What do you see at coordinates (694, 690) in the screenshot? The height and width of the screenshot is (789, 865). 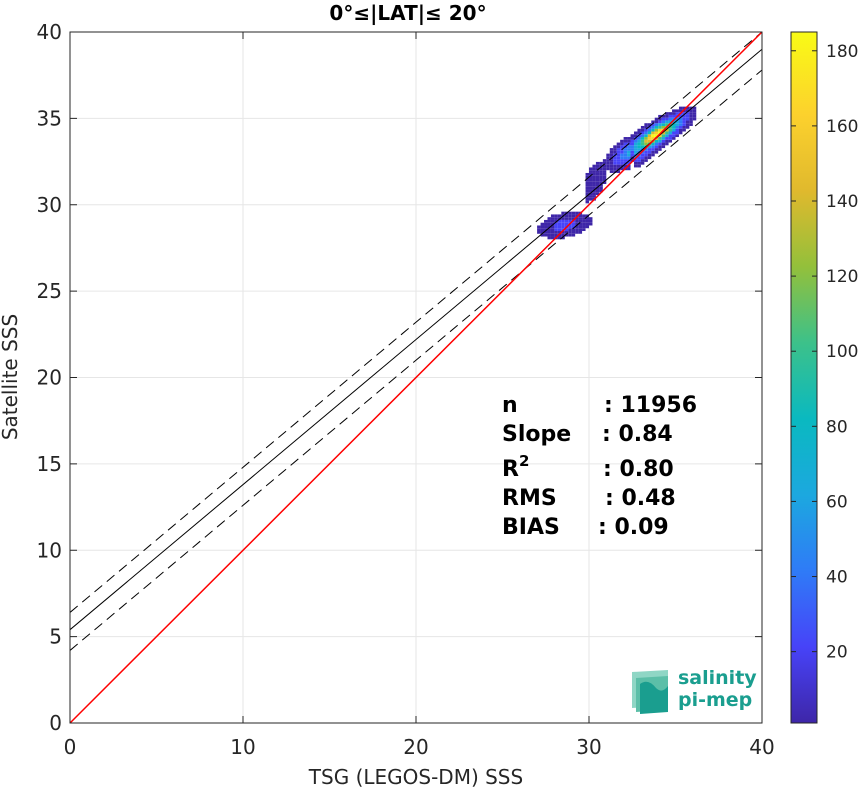 I see `logo: salinity pi-mep` at bounding box center [694, 690].